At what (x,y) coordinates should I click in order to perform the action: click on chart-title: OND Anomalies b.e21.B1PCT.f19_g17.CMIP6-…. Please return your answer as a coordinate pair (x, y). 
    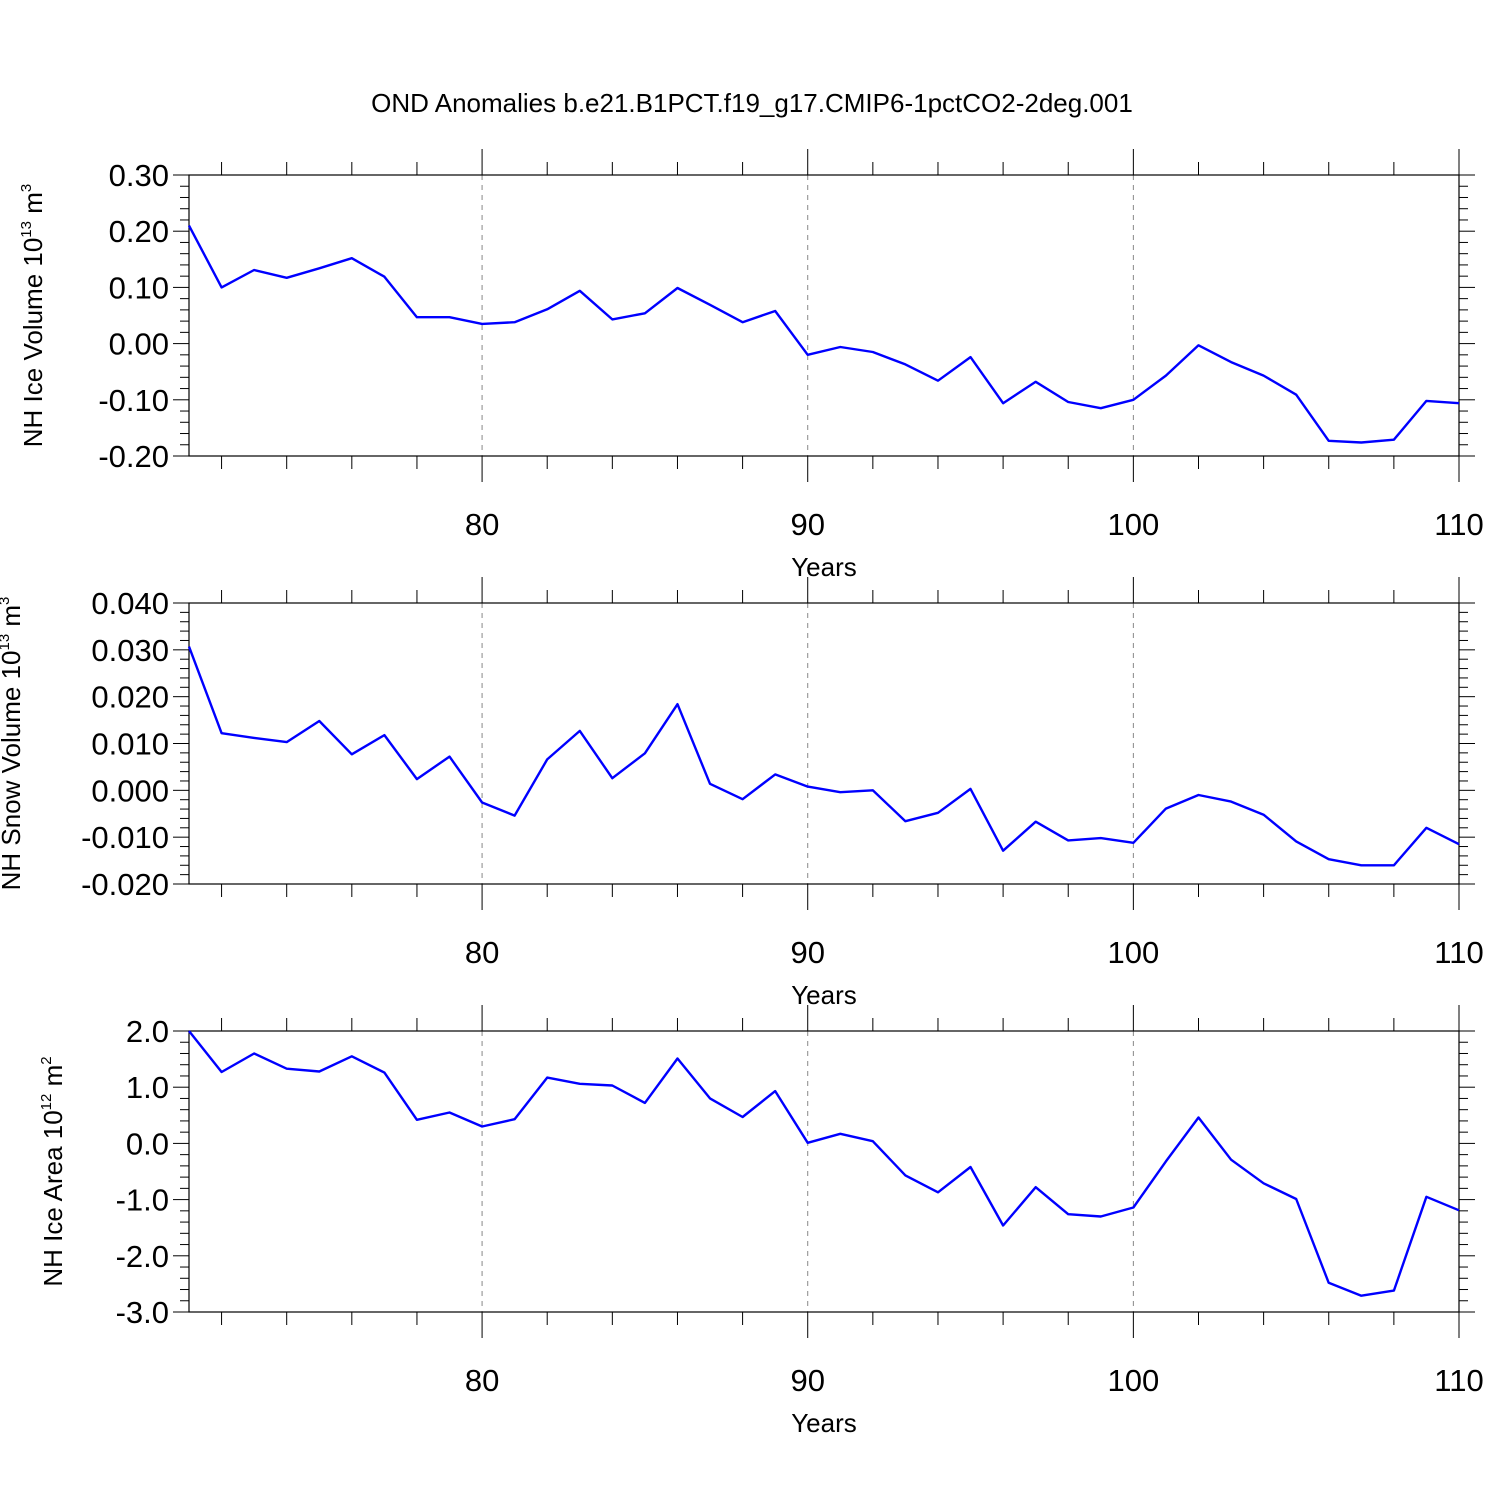
    Looking at the image, I should click on (752, 103).